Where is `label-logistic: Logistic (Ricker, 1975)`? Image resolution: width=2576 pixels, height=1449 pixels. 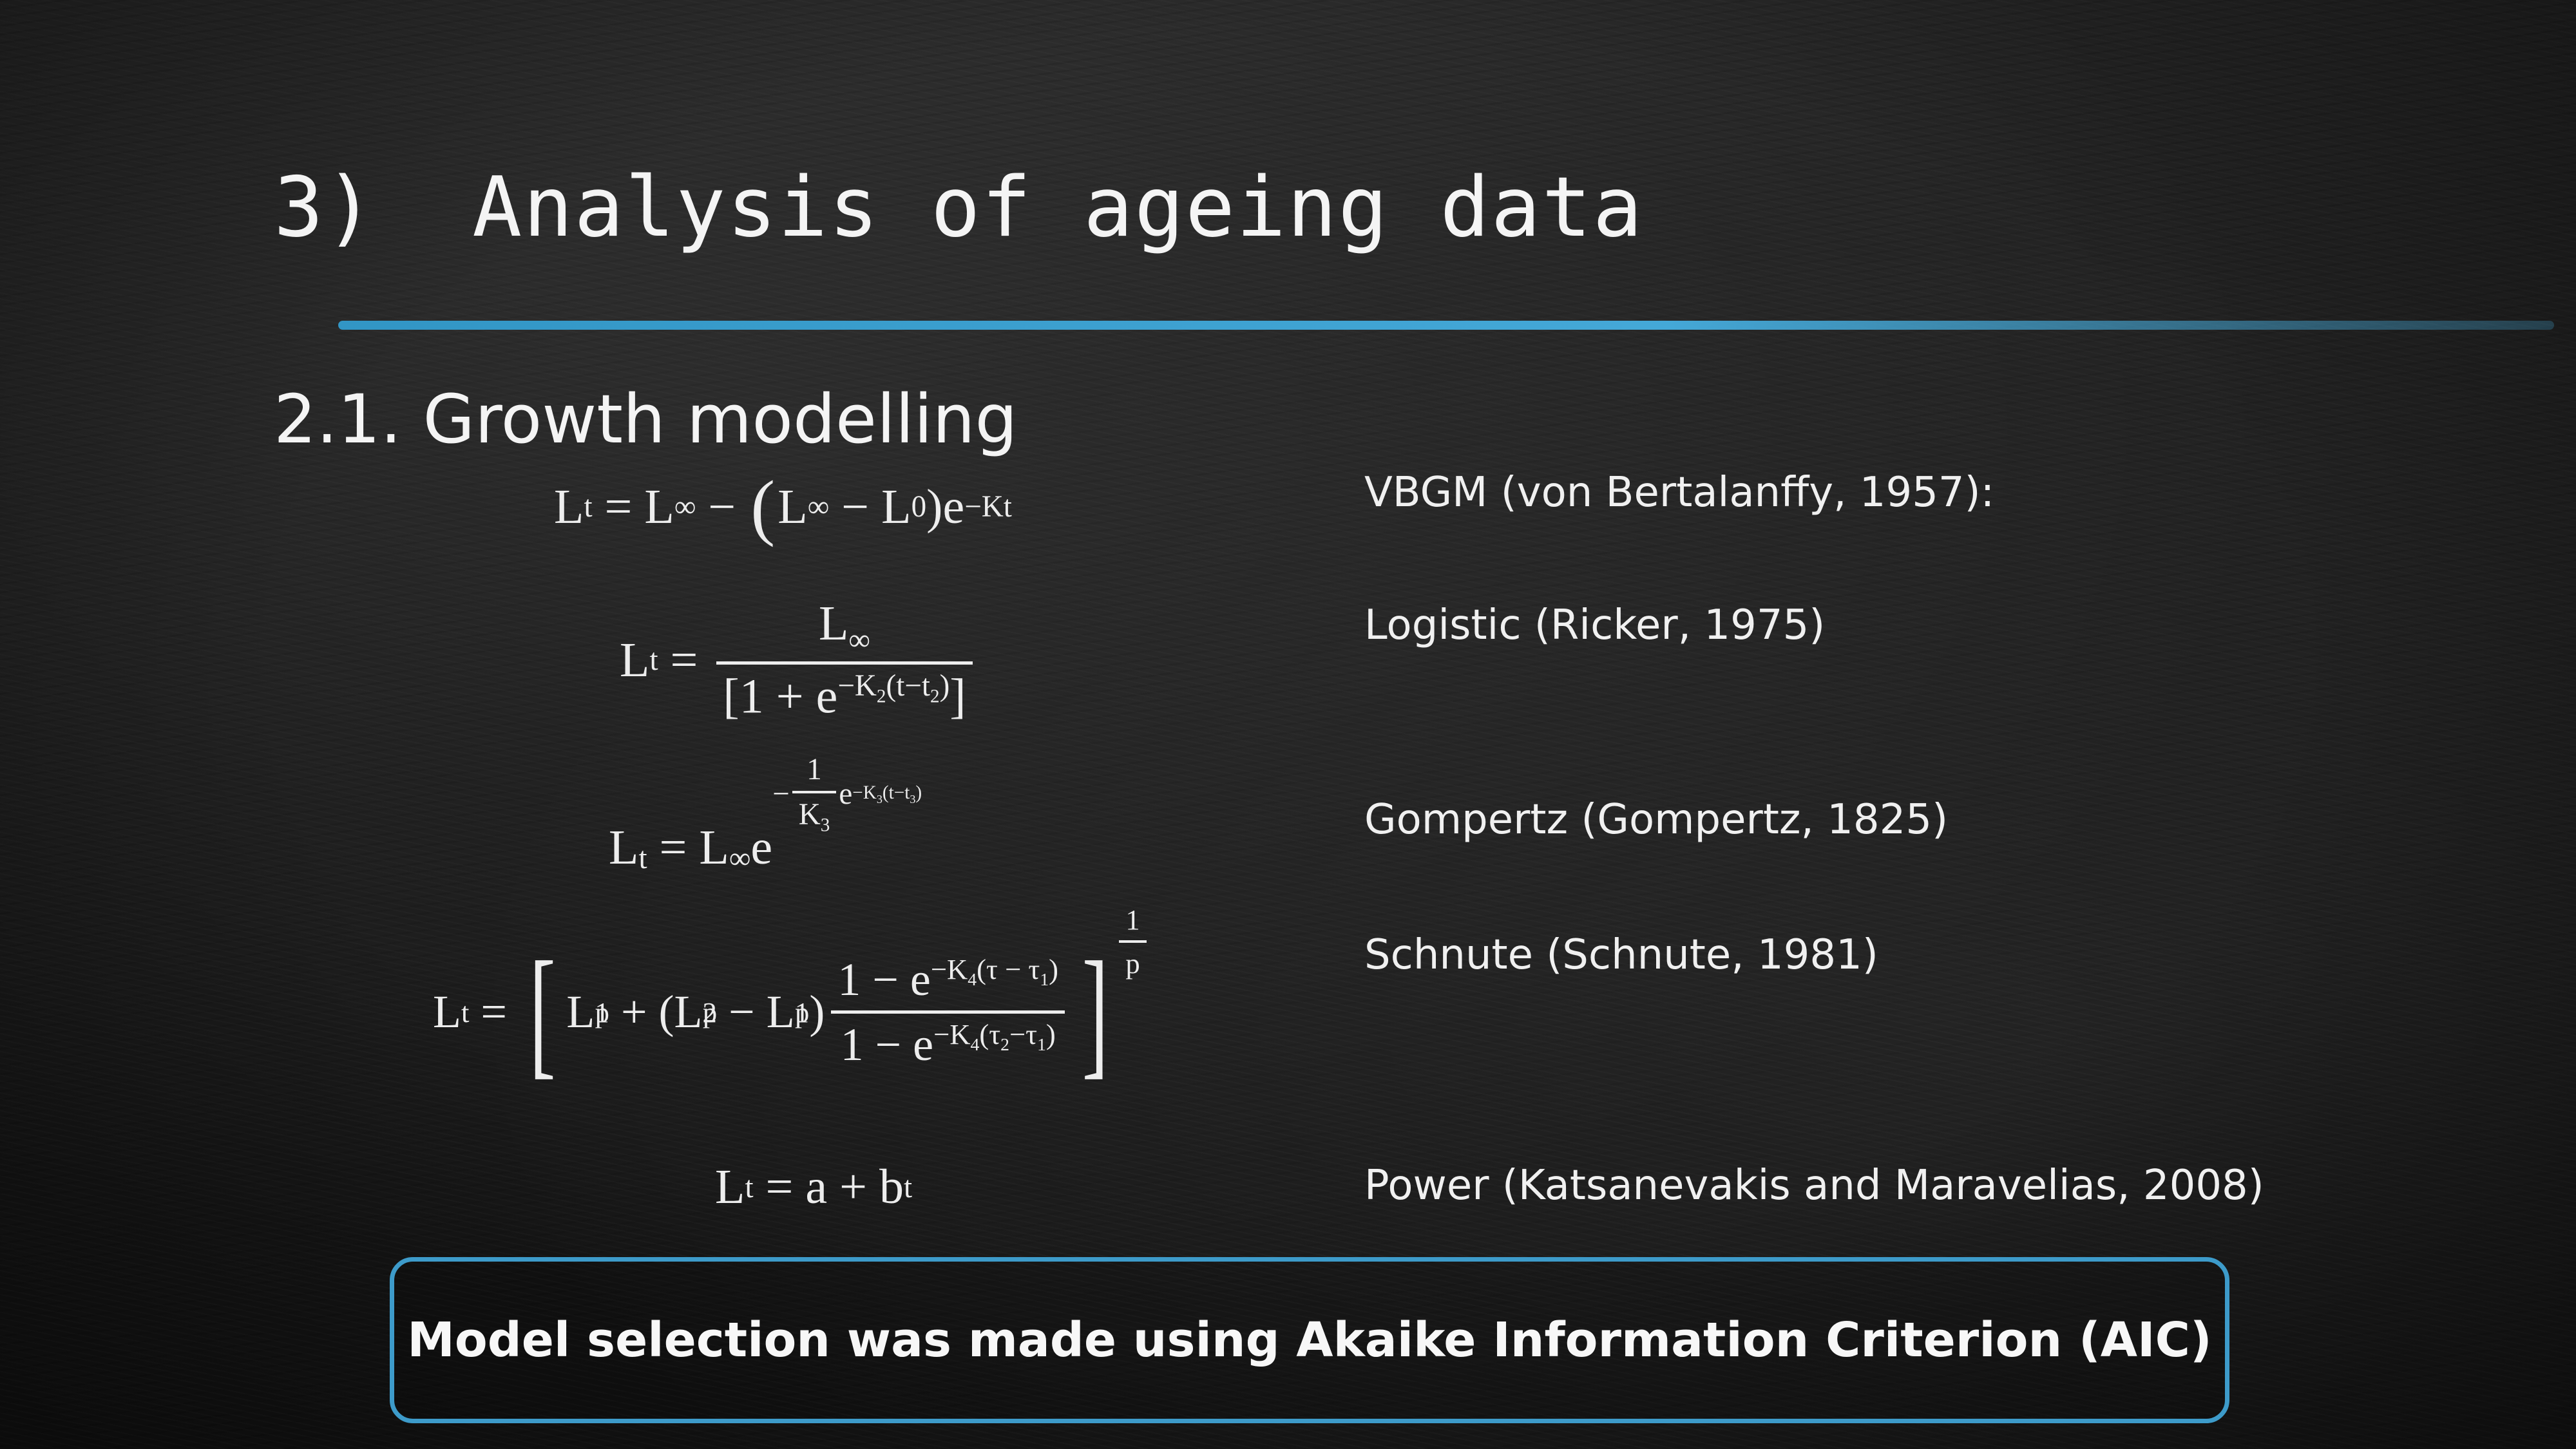
label-logistic: Logistic (Ricker, 1975) is located at coordinates (1595, 625).